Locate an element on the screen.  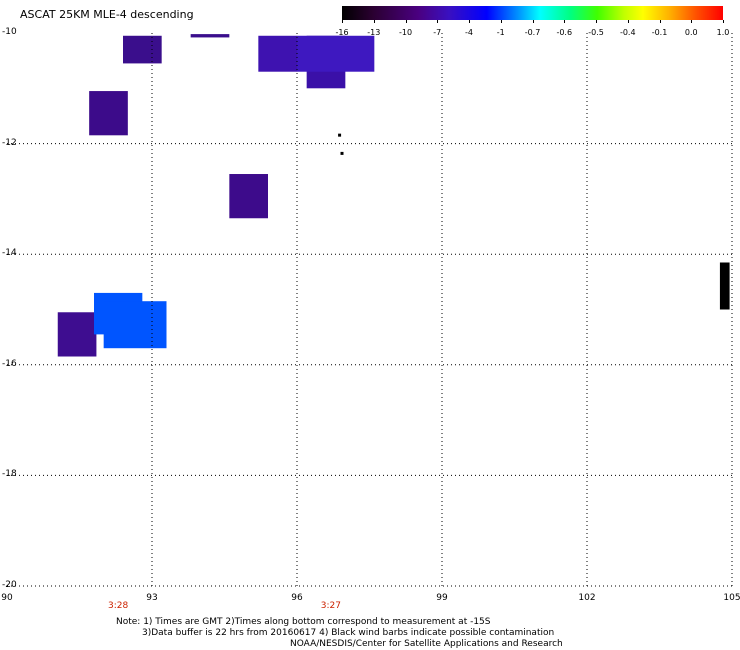
x-tick-label: 93 is located at coordinates (152, 598).